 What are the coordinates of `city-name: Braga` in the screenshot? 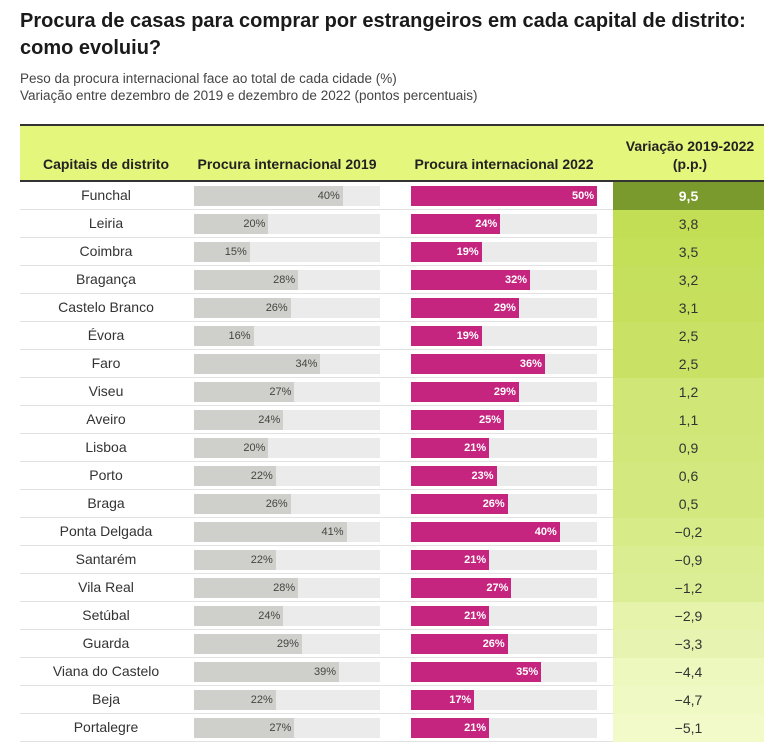 It's located at (106, 503).